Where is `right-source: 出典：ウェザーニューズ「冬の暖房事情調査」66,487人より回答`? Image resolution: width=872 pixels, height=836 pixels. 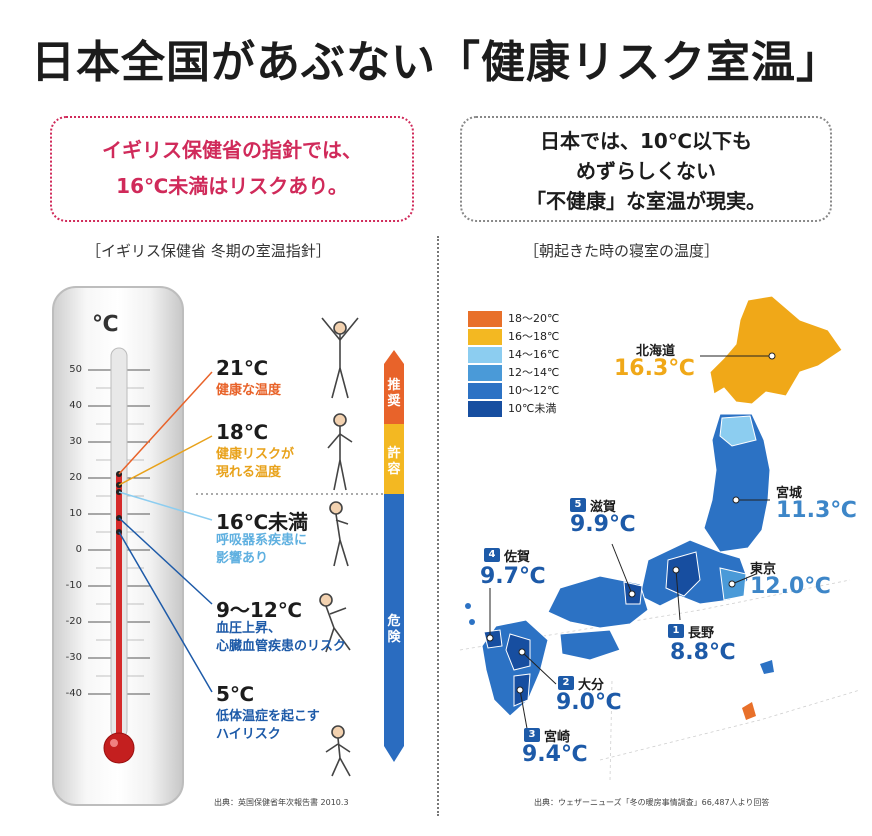 right-source: 出典：ウェザーニューズ「冬の暖房事情調査」66,487人より回答 is located at coordinates (652, 802).